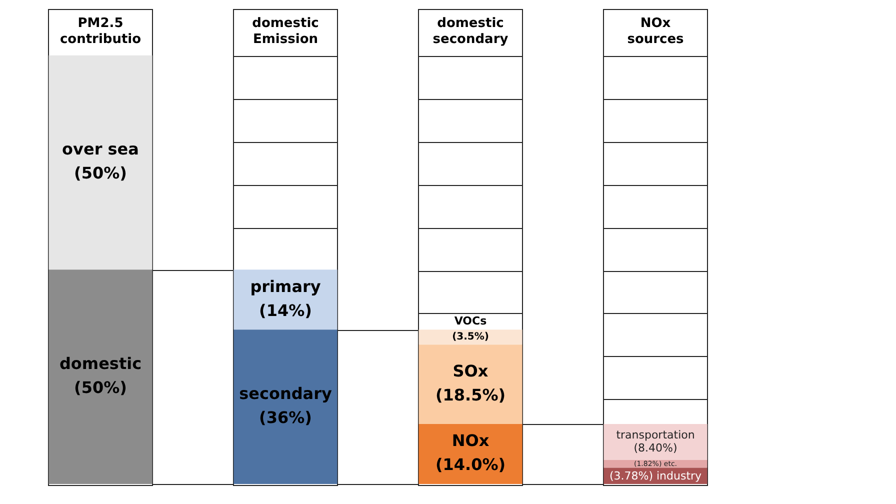 Image resolution: width=896 pixels, height=504 pixels. I want to click on x-tick-label: domestic Emission, so click(285, 31).